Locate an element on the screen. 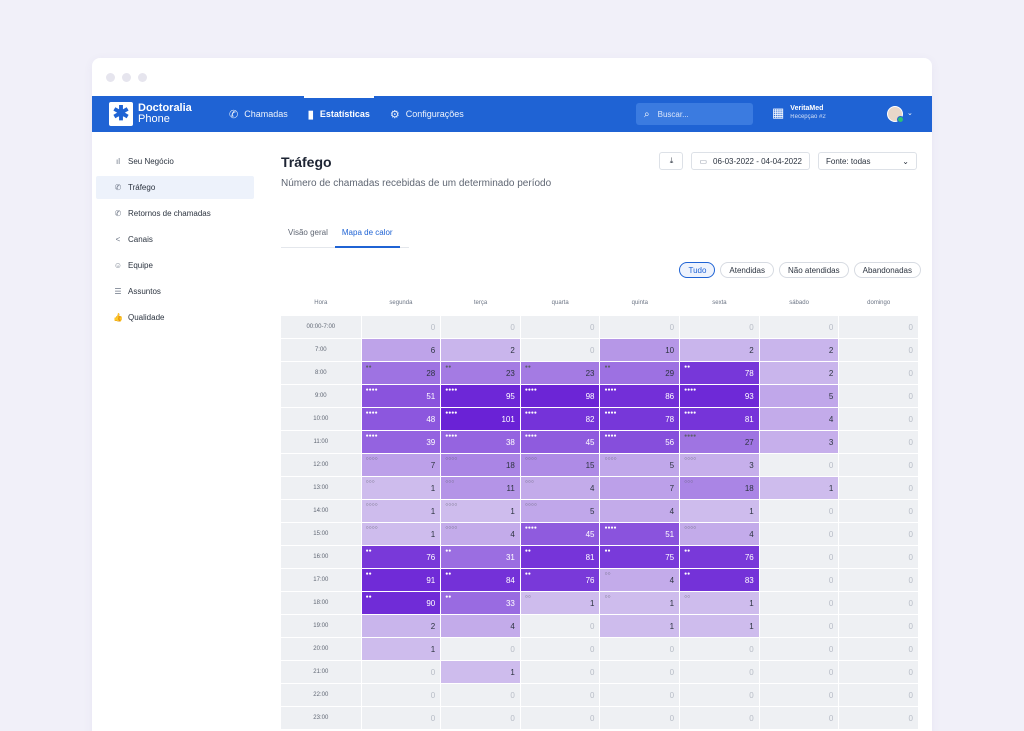 The image size is (1024, 731). heatmap-cell: ○○○ 18 is located at coordinates (719, 488).